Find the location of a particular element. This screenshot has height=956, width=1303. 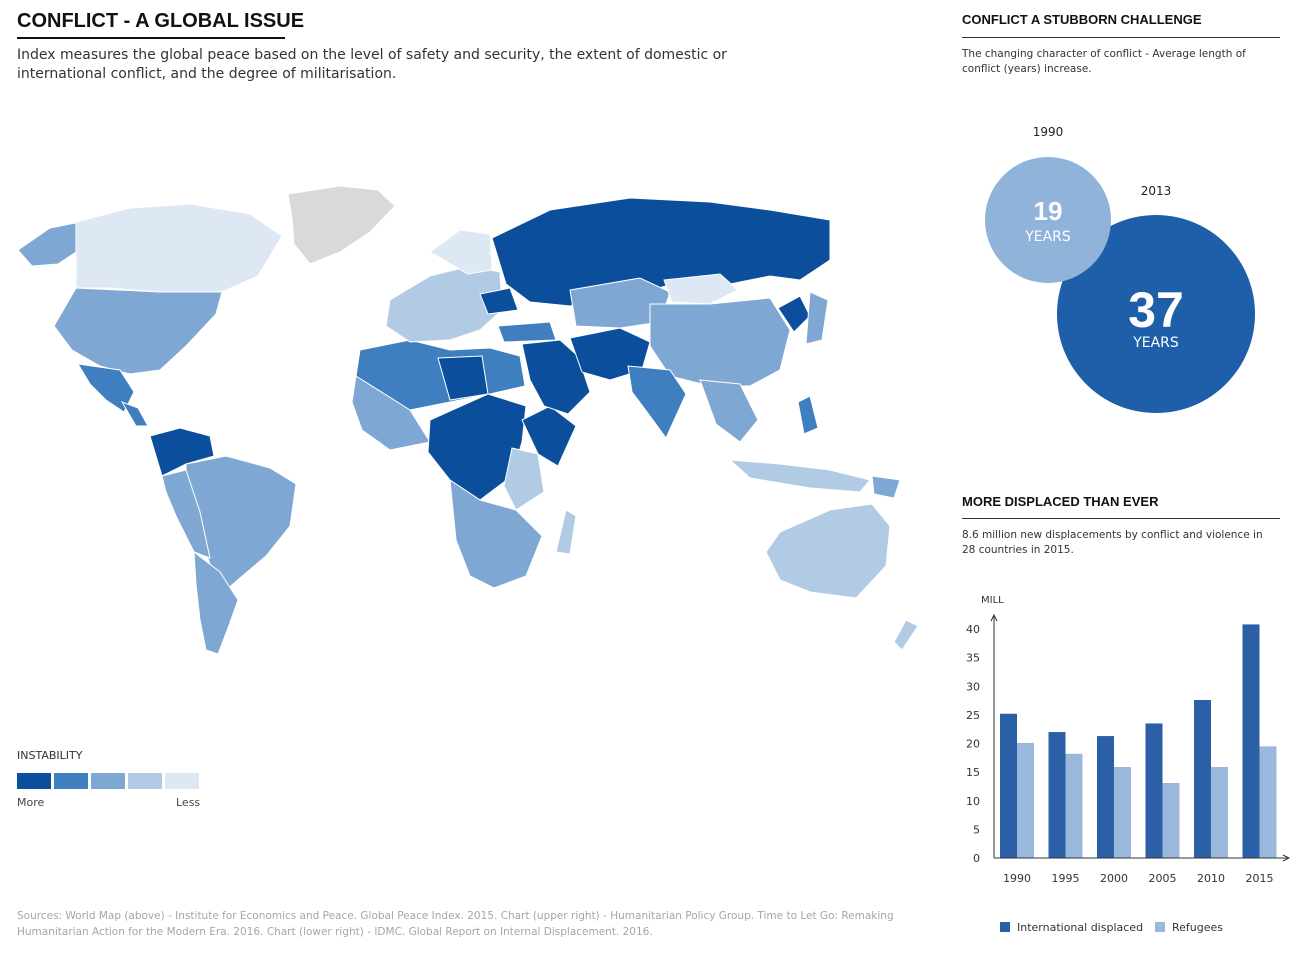

map-region-russia is located at coordinates (661, 252).